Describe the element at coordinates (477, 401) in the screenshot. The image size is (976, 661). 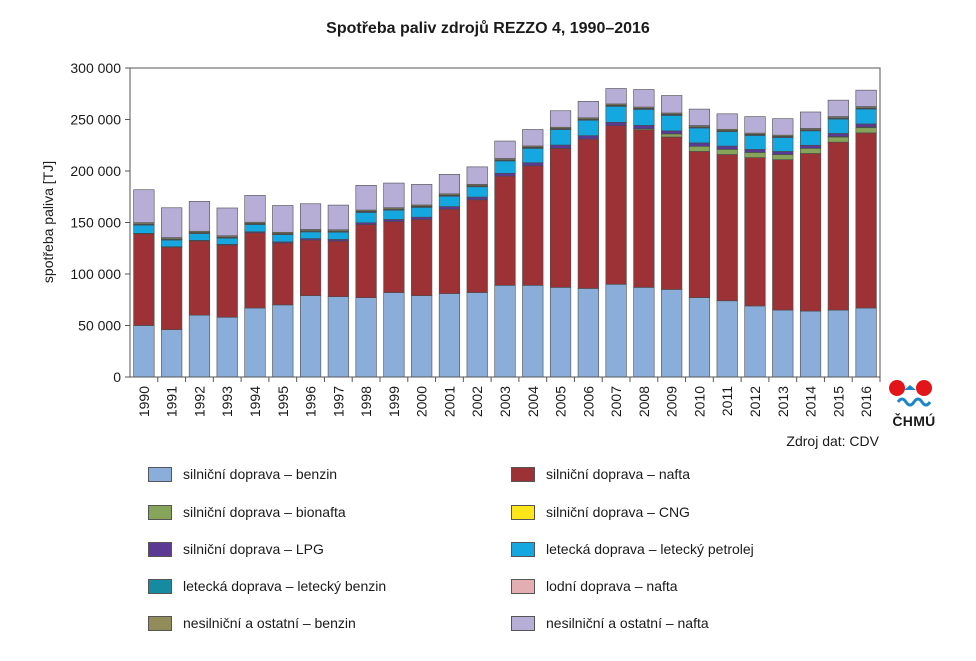
I see `x-tick-label: 2002` at that location.